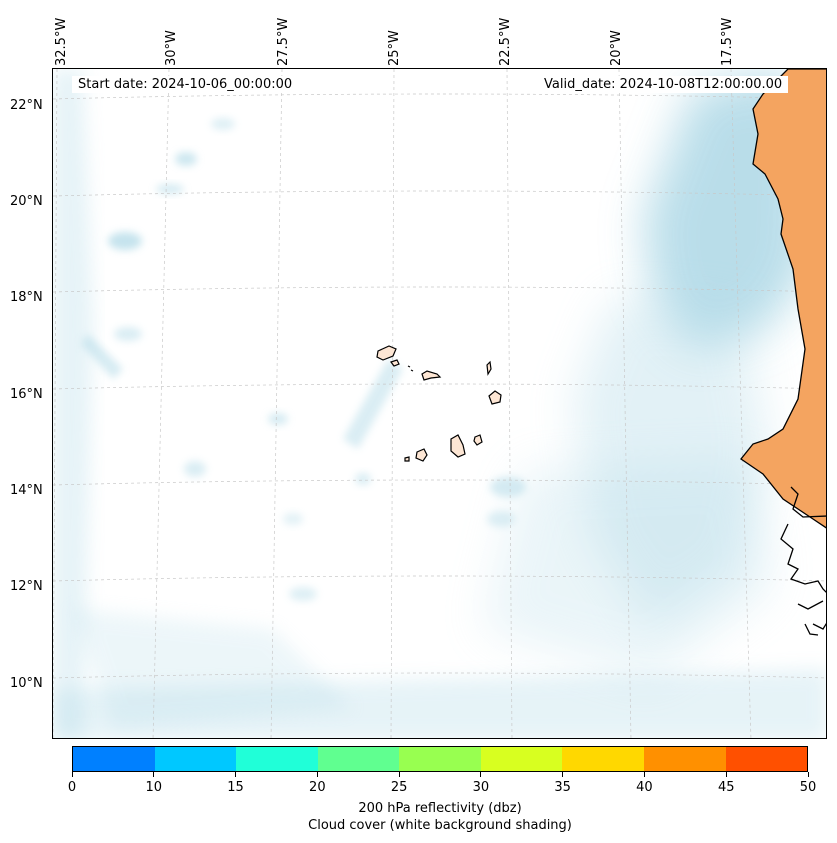 The width and height of the screenshot is (837, 843). What do you see at coordinates (394, 48) in the screenshot?
I see `lon-label-25w: 25°W` at bounding box center [394, 48].